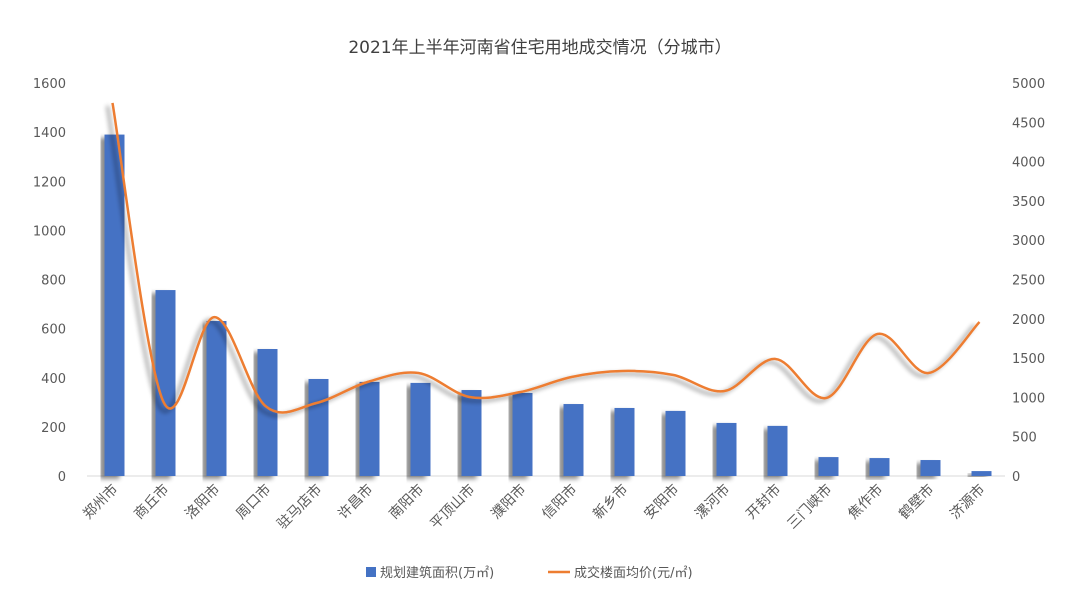 Image resolution: width=1080 pixels, height=612 pixels. What do you see at coordinates (407, 502) in the screenshot?
I see `x-axis-tick-label: 南阳市` at bounding box center [407, 502].